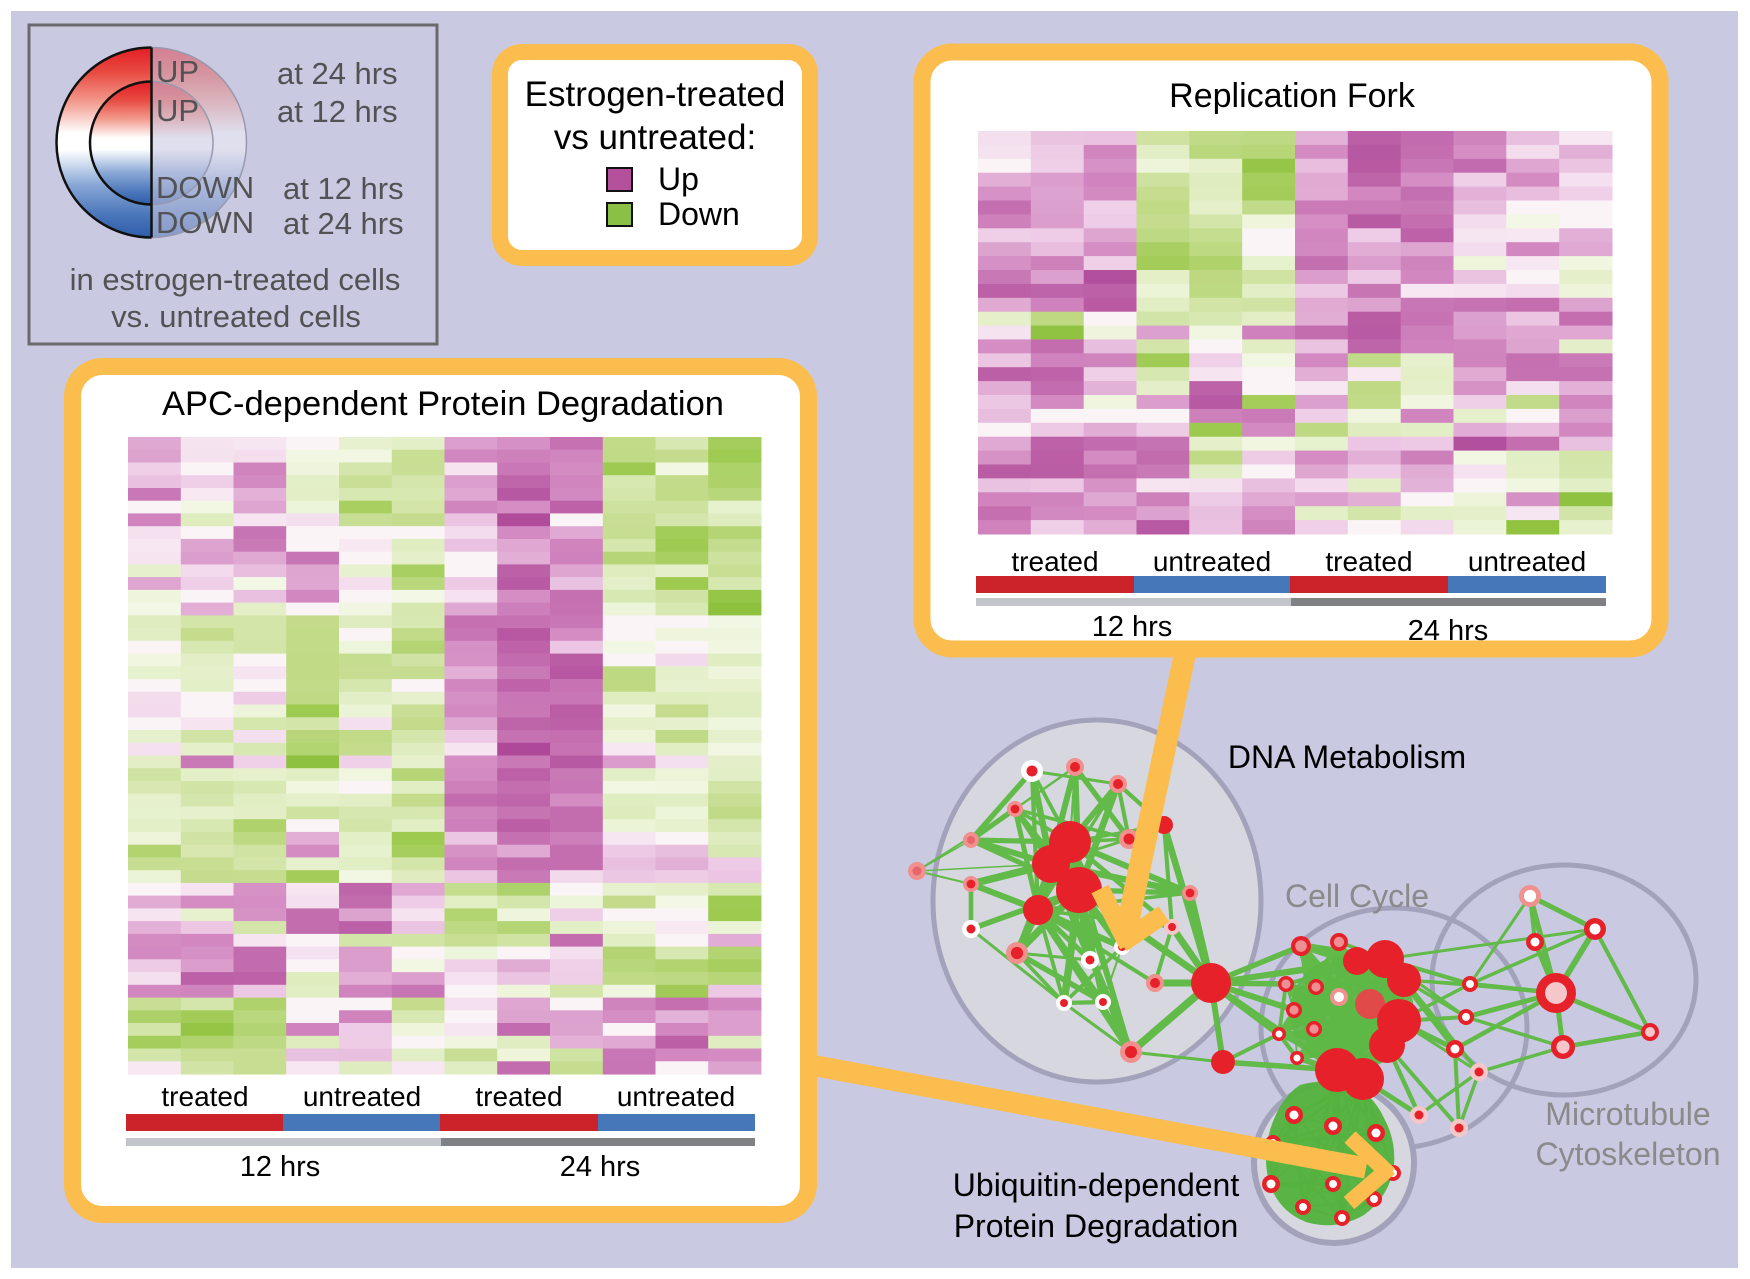 The height and width of the screenshot is (1279, 1750). Describe the element at coordinates (1347, 757) in the screenshot. I see `svg-text: DNA Metabolism` at that location.